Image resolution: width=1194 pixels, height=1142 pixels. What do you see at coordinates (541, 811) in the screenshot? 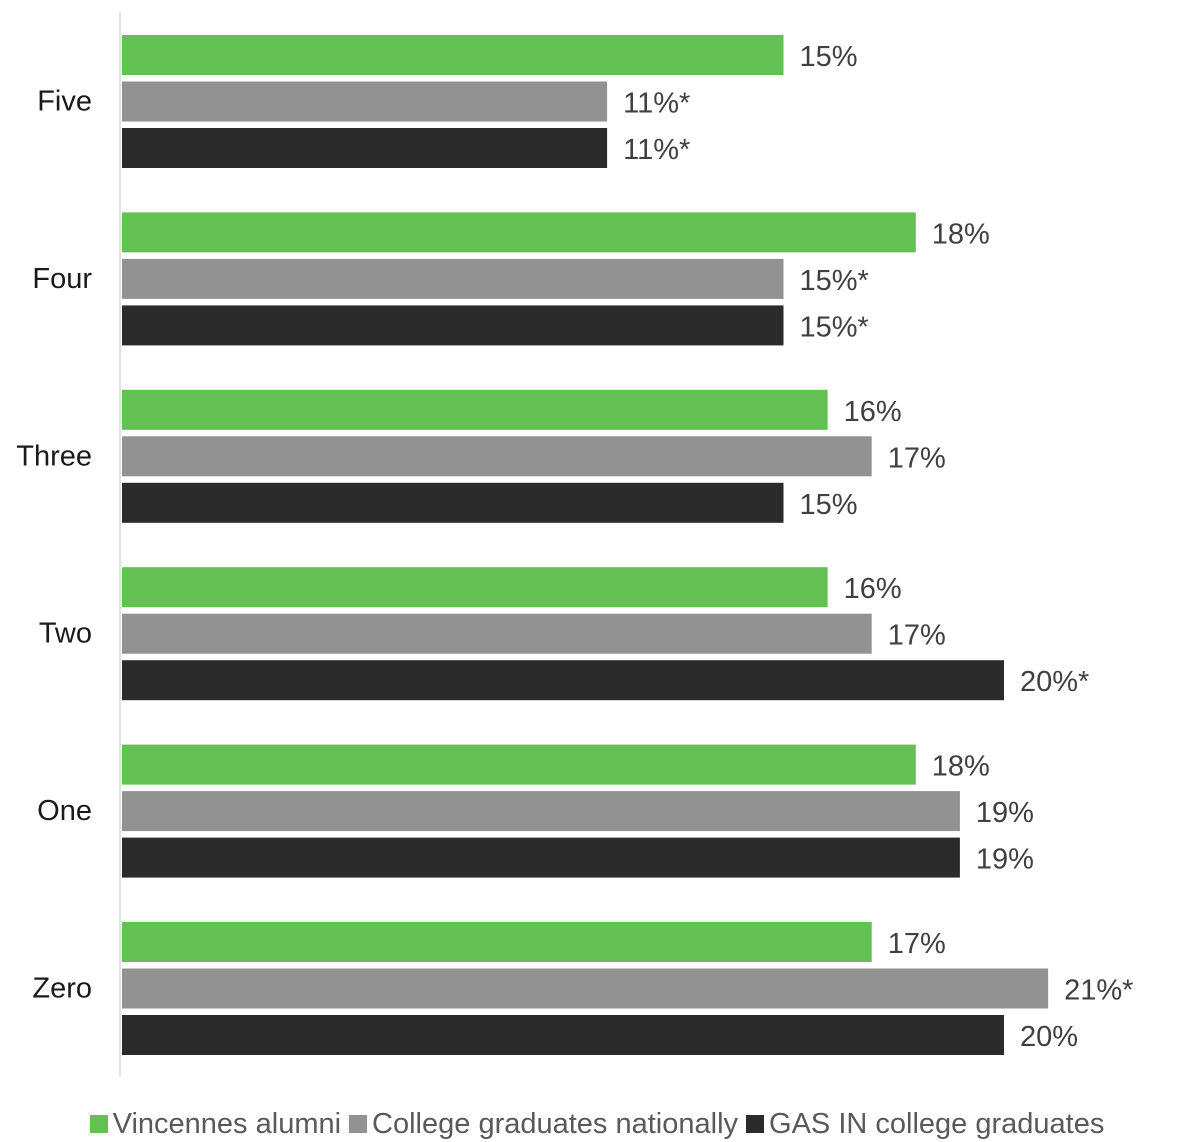
I see `bar-college-graduates-nationally-one` at bounding box center [541, 811].